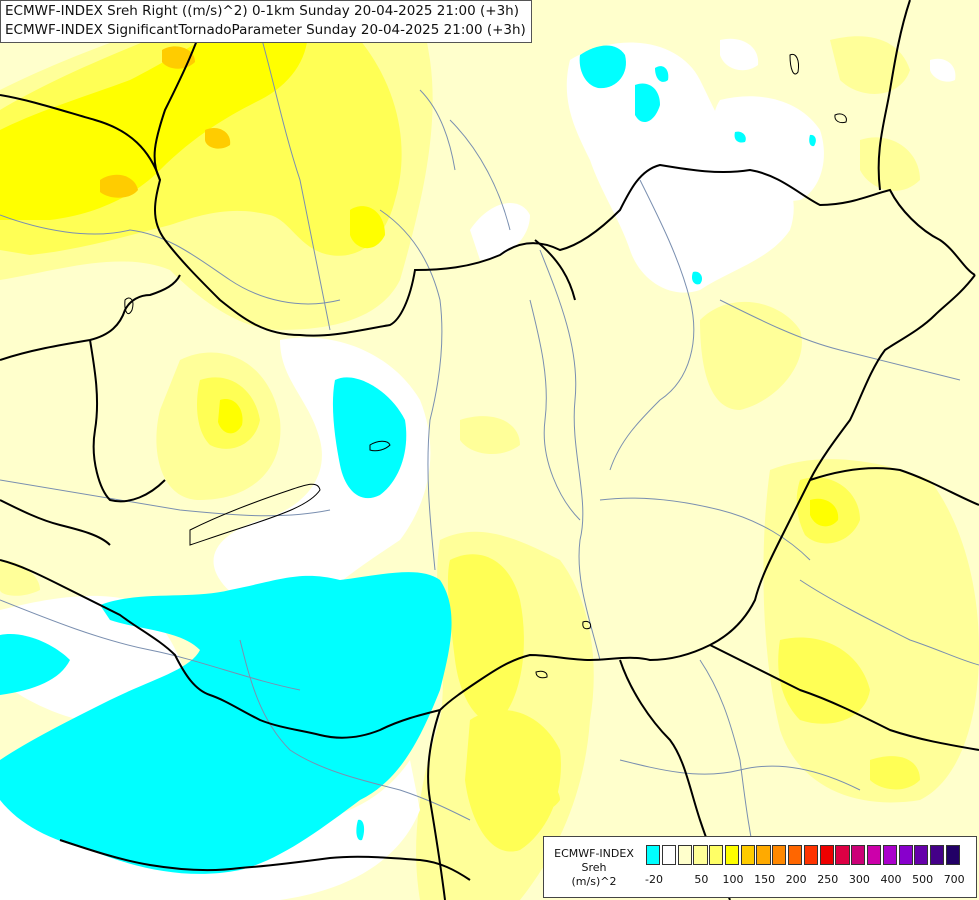  I want to click on legend-tick-label: 50, so click(701, 879).